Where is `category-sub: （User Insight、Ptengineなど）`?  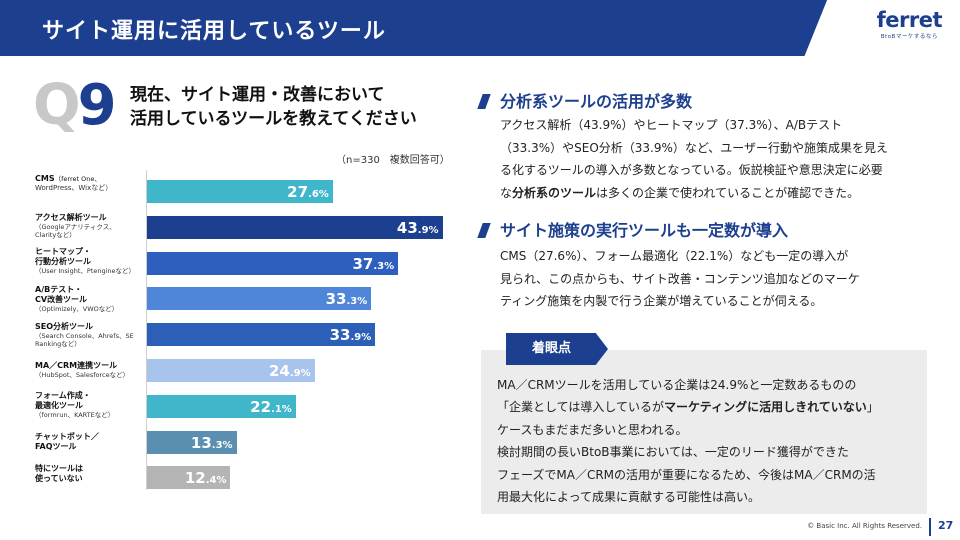 category-sub: （User Insight、Ptengineなど） is located at coordinates (85, 271).